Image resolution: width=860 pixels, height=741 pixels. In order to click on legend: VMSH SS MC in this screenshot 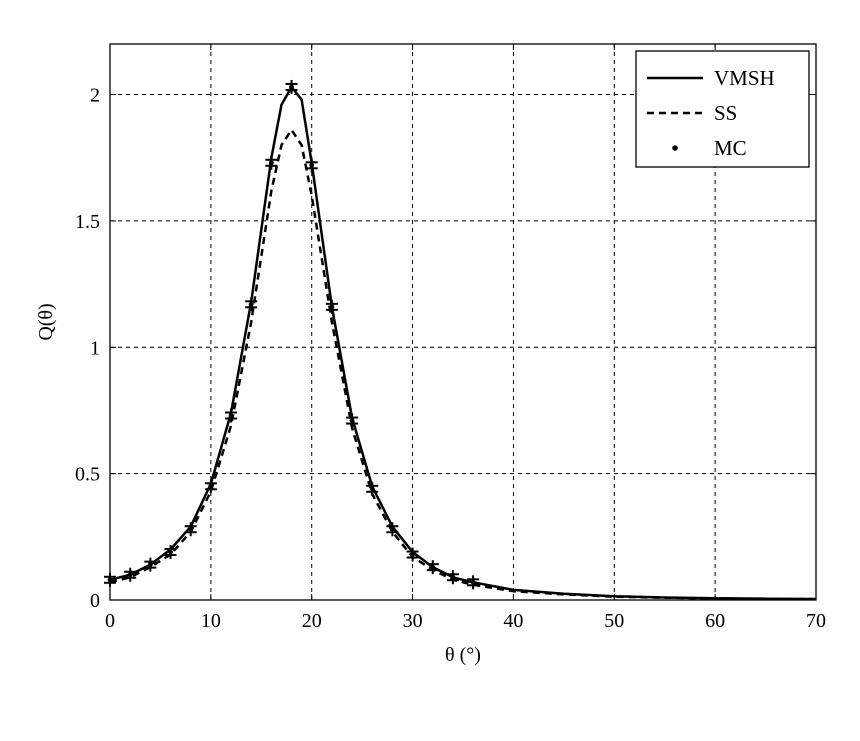, I will do `click(722, 109)`.